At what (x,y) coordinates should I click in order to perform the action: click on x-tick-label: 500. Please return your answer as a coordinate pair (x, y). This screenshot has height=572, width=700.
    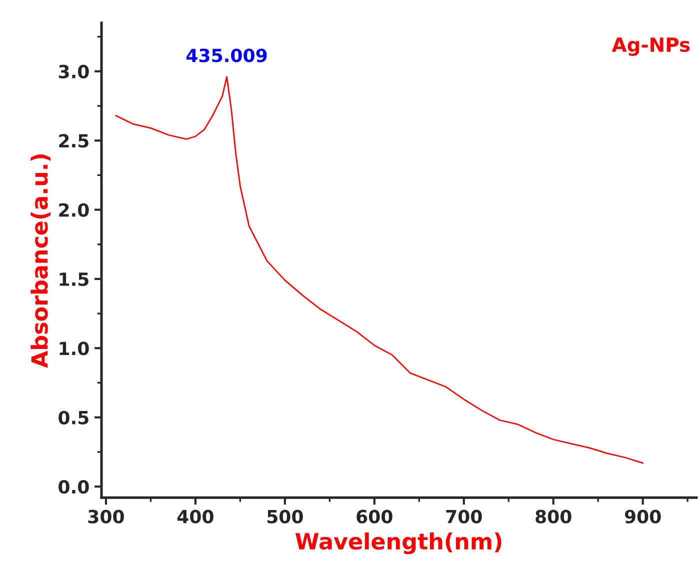
    Looking at the image, I should click on (285, 517).